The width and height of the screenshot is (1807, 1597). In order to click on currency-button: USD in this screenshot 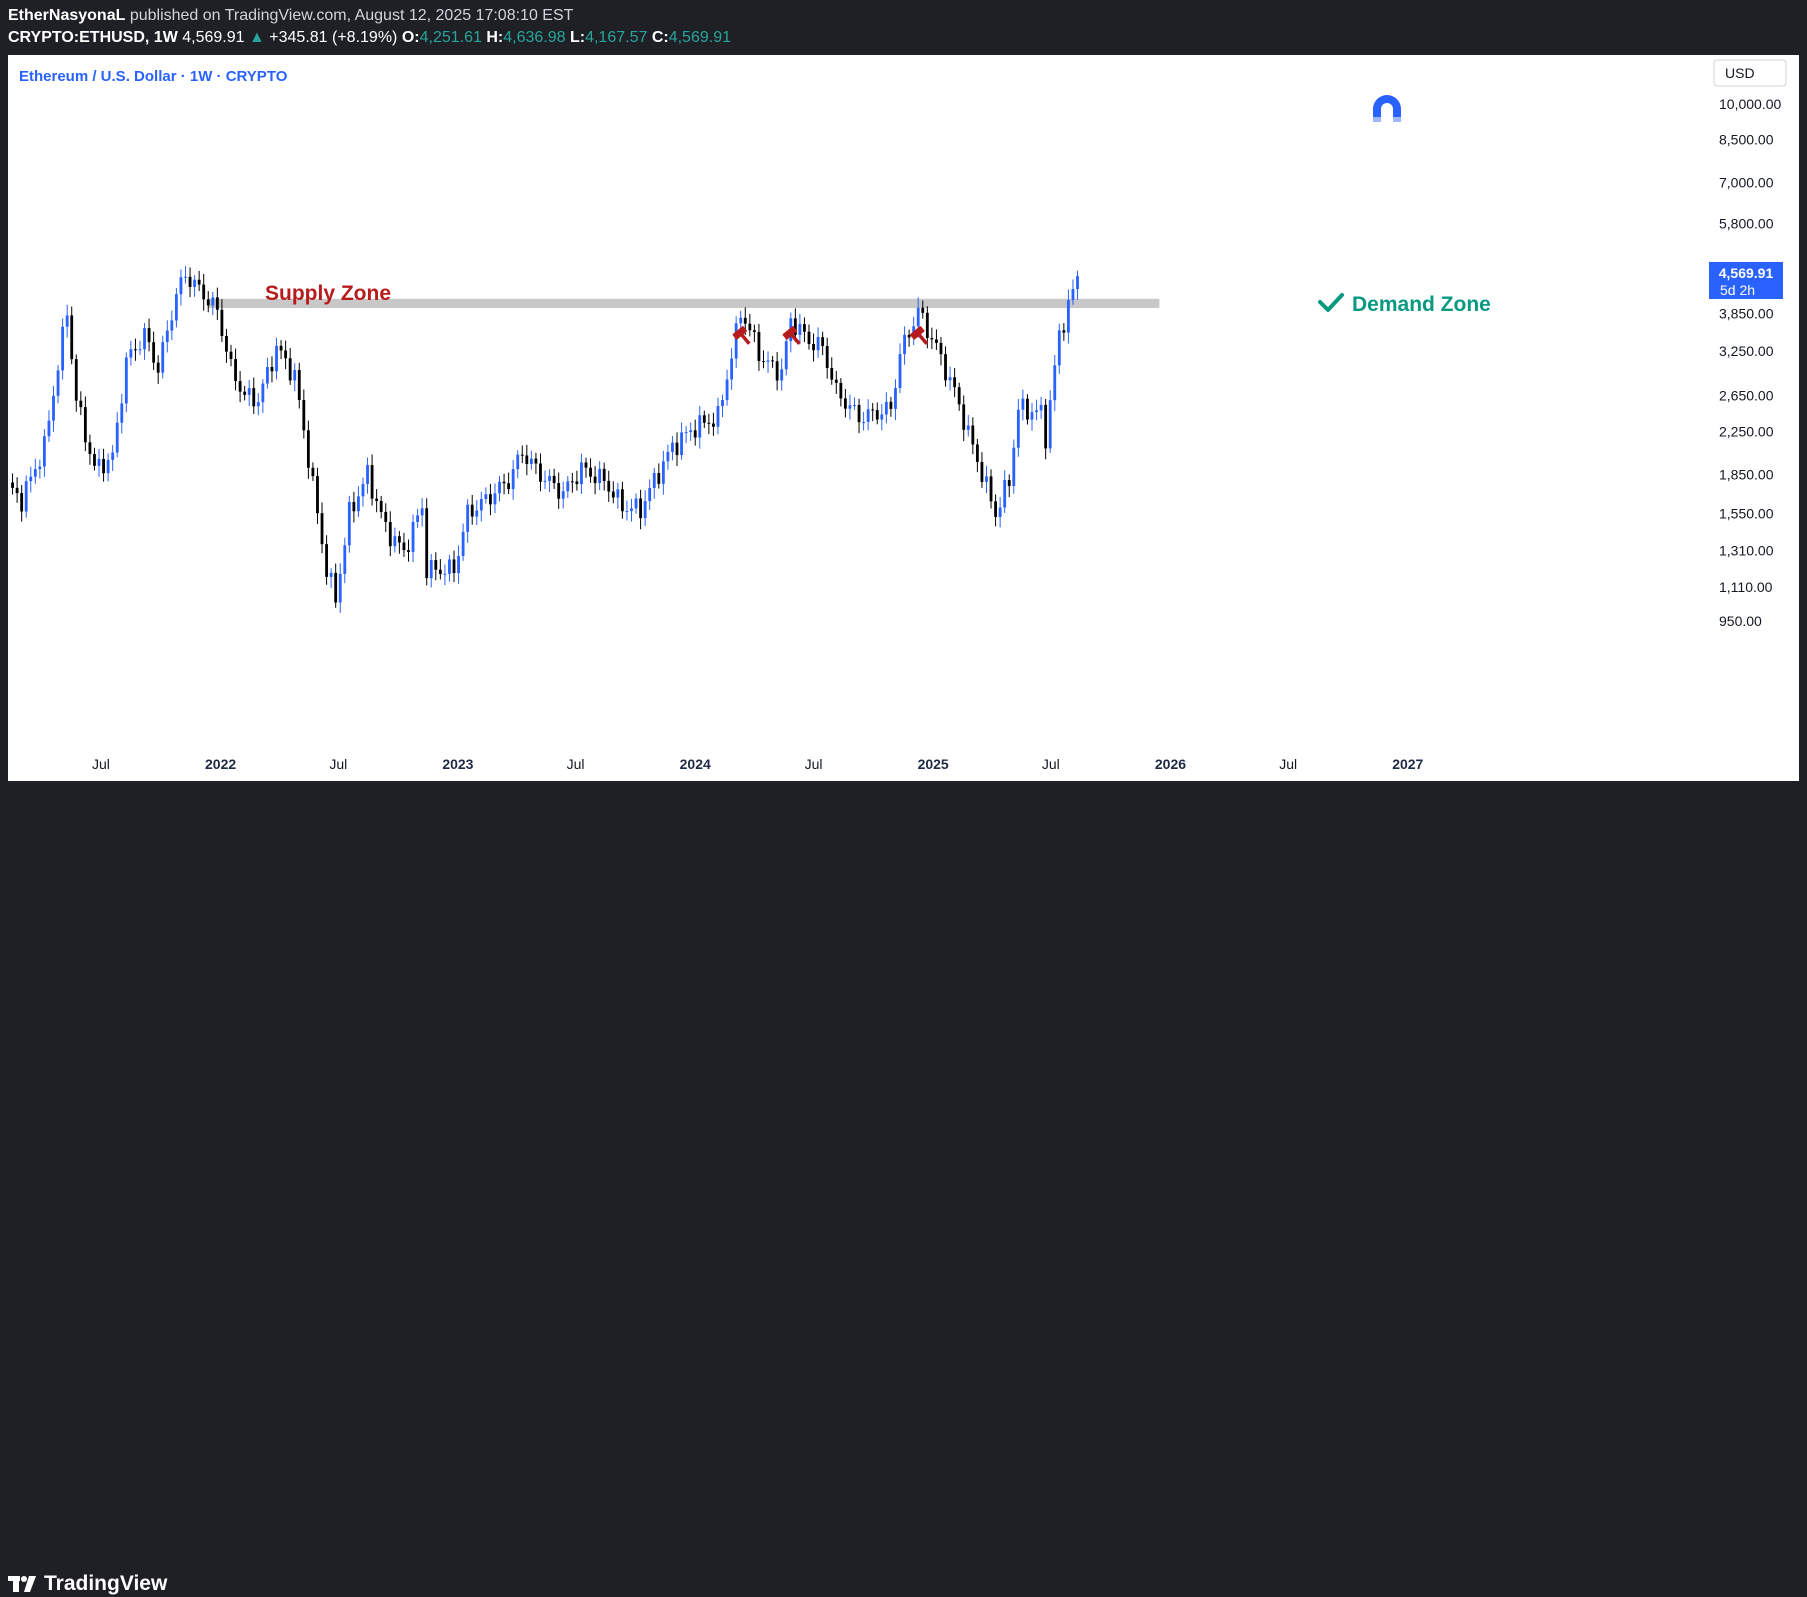, I will do `click(1750, 73)`.